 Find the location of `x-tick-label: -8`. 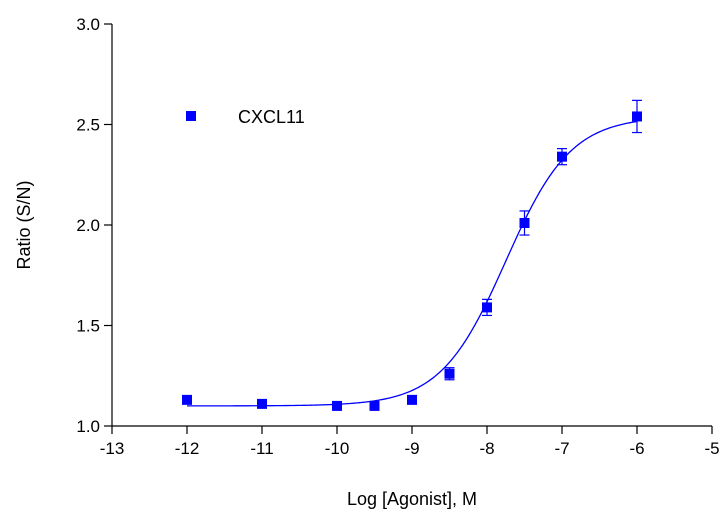

x-tick-label: -8 is located at coordinates (486, 448).